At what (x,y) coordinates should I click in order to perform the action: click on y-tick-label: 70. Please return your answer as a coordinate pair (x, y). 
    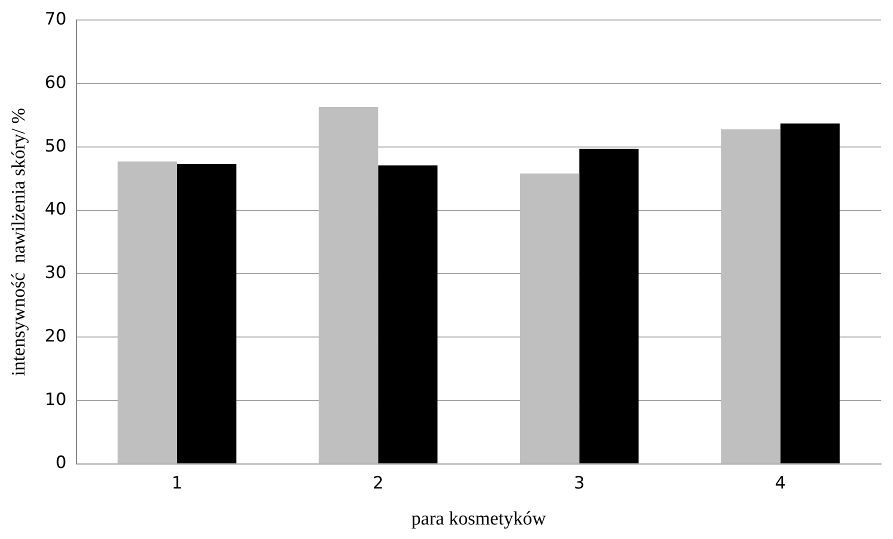
    Looking at the image, I should click on (55, 20).